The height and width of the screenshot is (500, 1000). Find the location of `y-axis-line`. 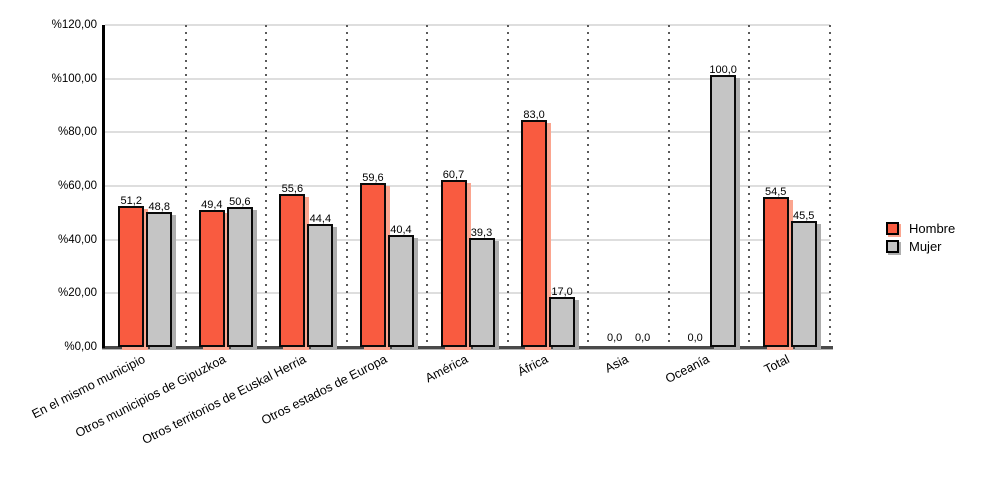

y-axis-line is located at coordinates (103, 186).